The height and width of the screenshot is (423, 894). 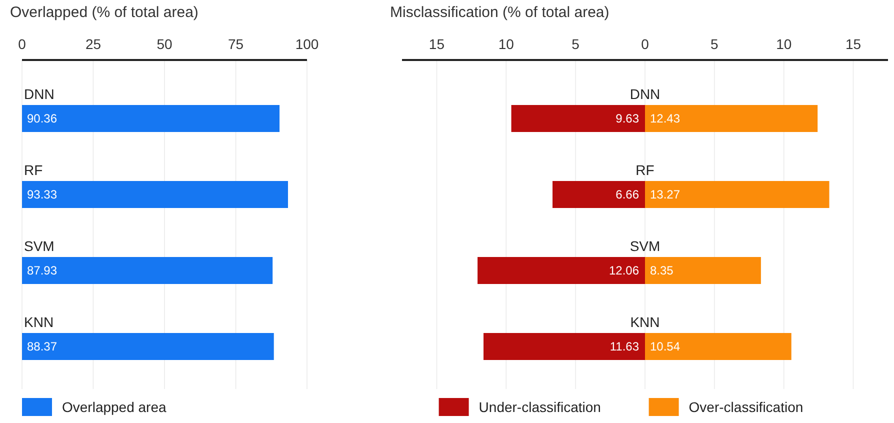 I want to click on data-label: 8.35, so click(x=662, y=271).